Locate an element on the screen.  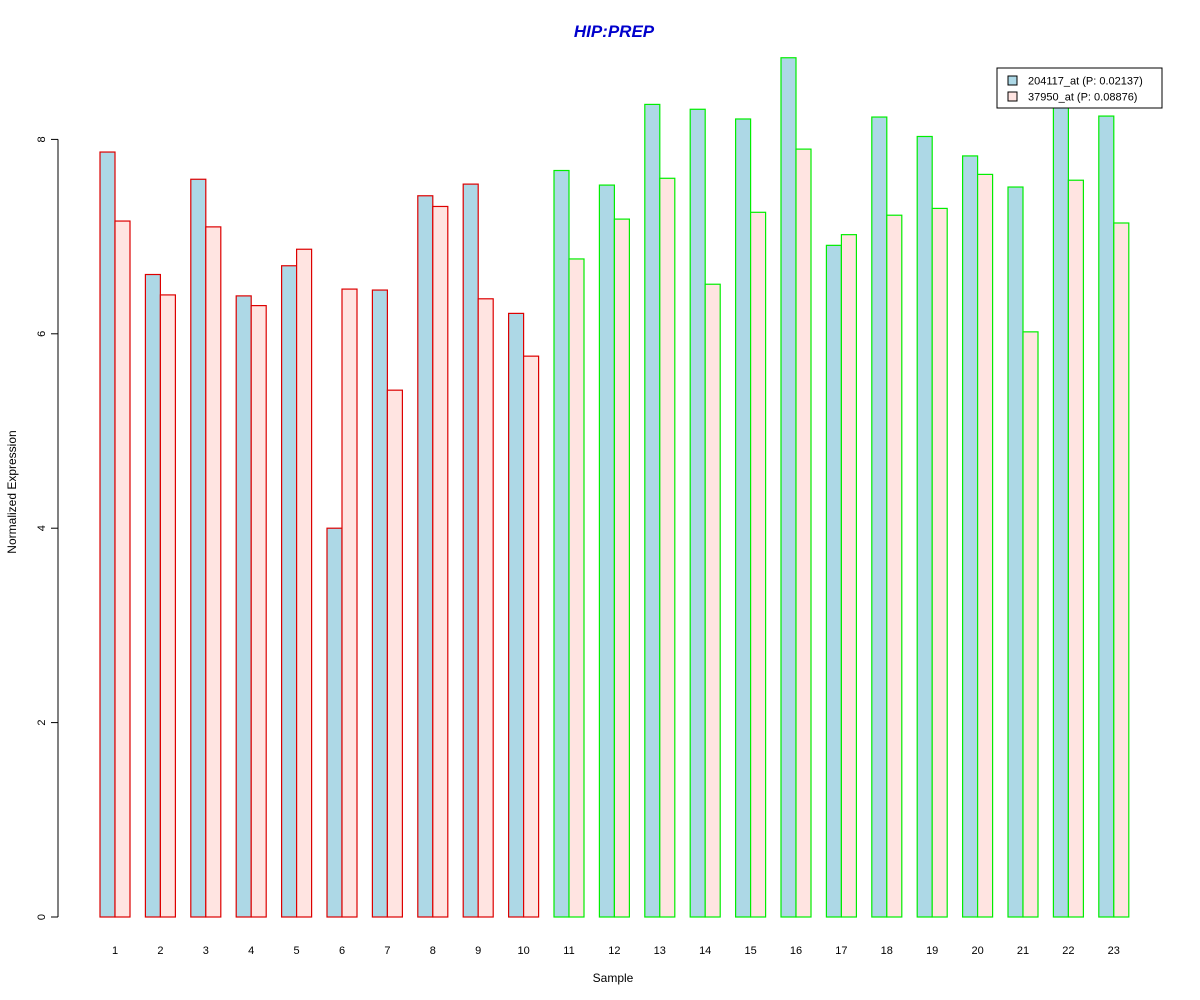
x-tick-labels: 1 2 3 4 5 6 7 8 9 10 11 12 13 14 15 16 17 18 19 20 21 22 23 is located at coordinates (616, 951).